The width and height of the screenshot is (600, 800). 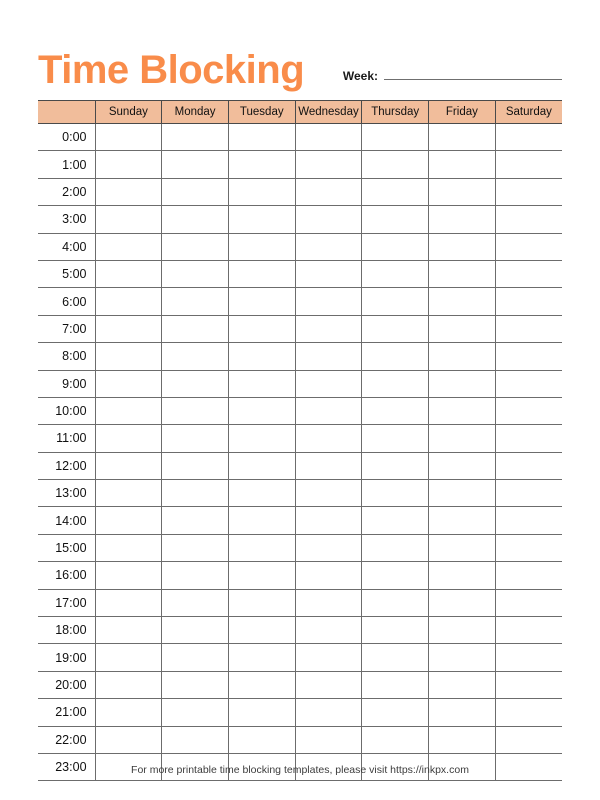 I want to click on week-field: Week:, so click(x=452, y=80).